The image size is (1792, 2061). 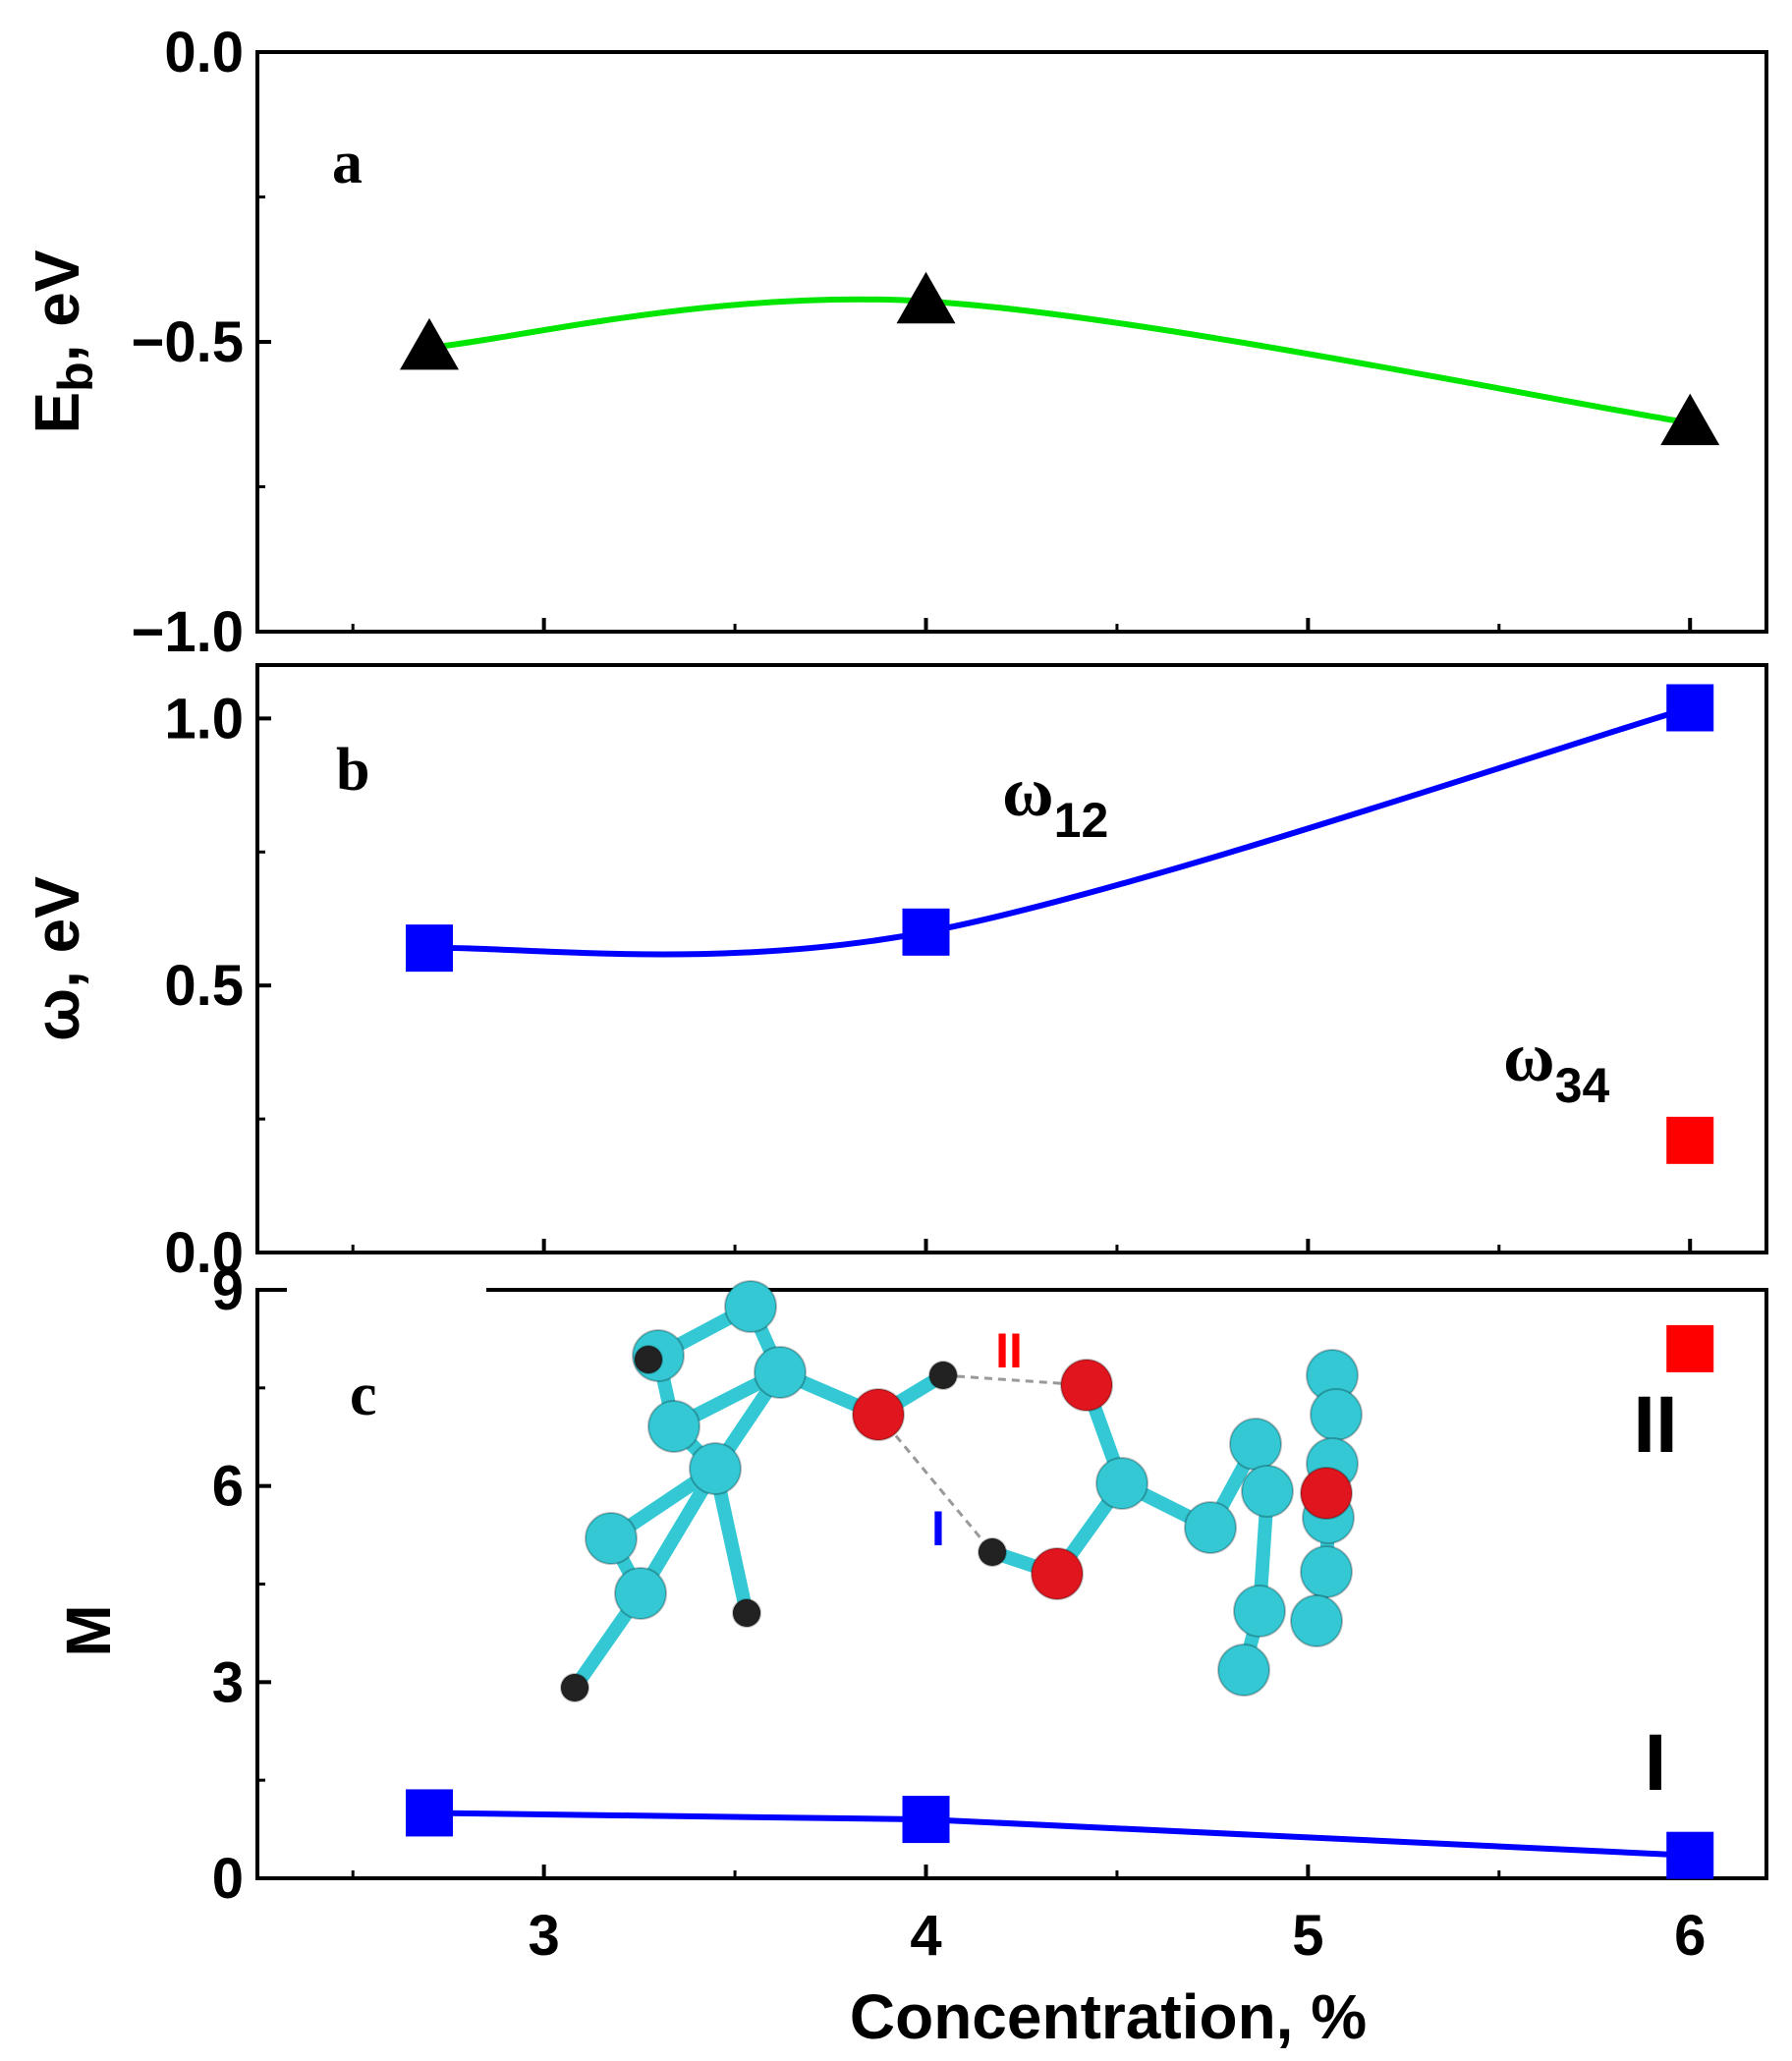 I want to click on inset-label-I: I, so click(x=938, y=1528).